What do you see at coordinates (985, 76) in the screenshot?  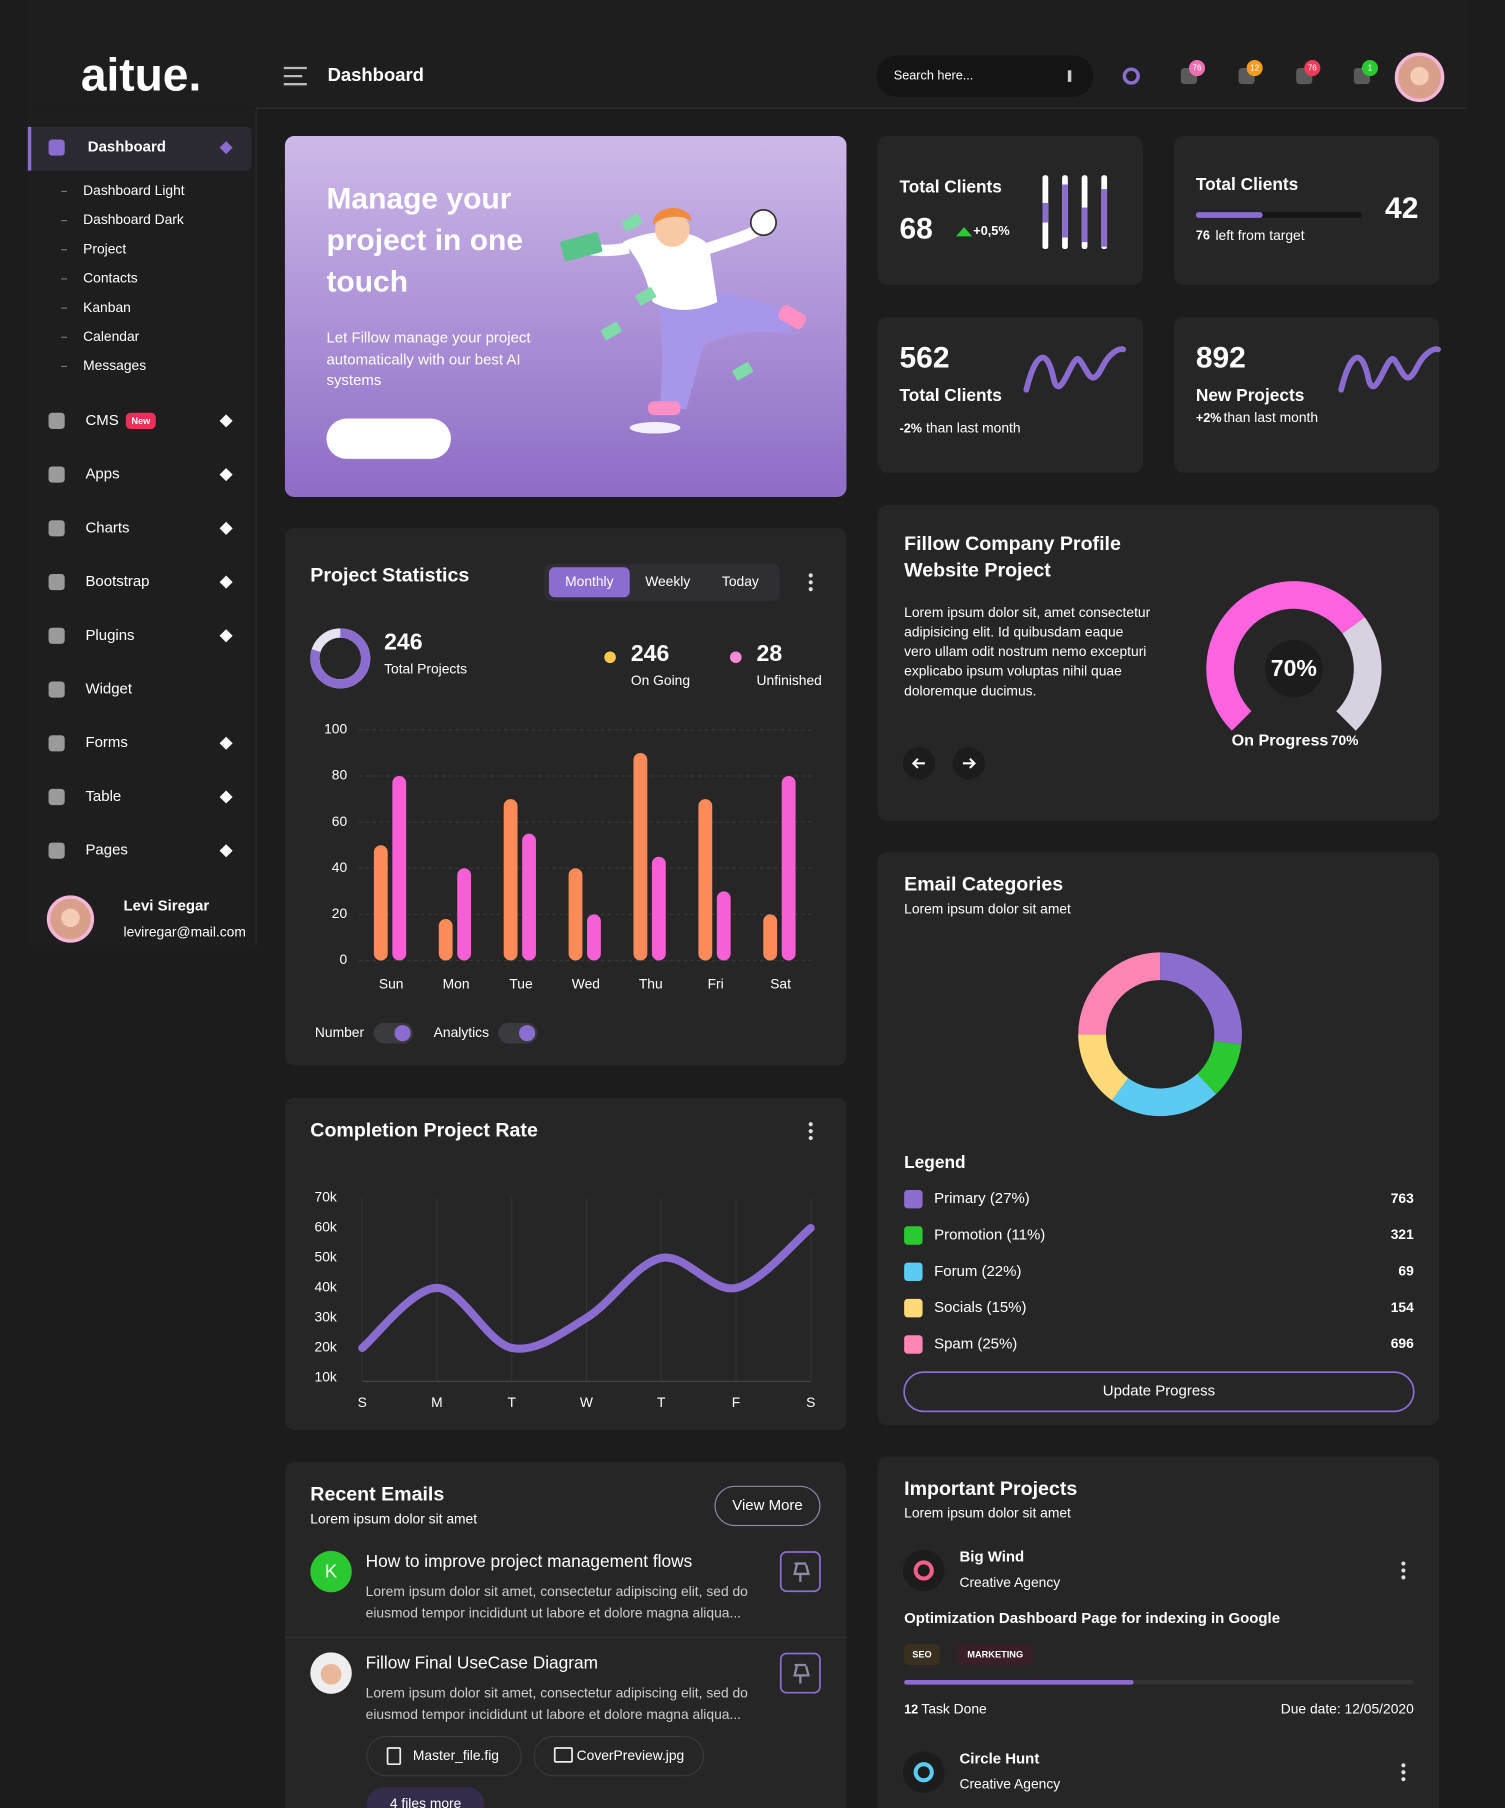 I see `search-box` at bounding box center [985, 76].